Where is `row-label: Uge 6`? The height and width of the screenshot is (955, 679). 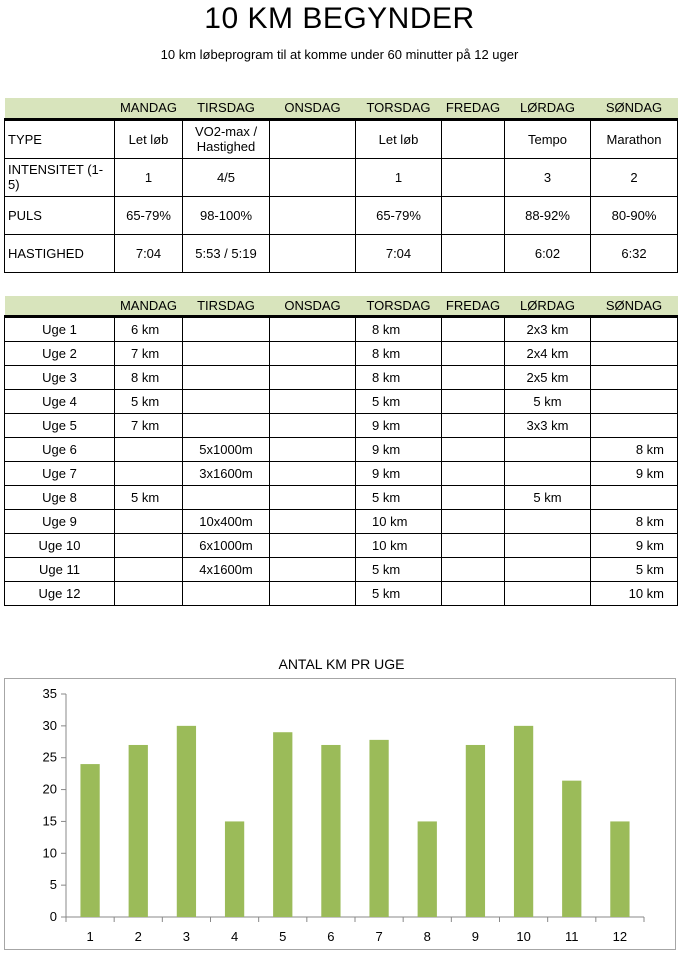 row-label: Uge 6 is located at coordinates (59, 449).